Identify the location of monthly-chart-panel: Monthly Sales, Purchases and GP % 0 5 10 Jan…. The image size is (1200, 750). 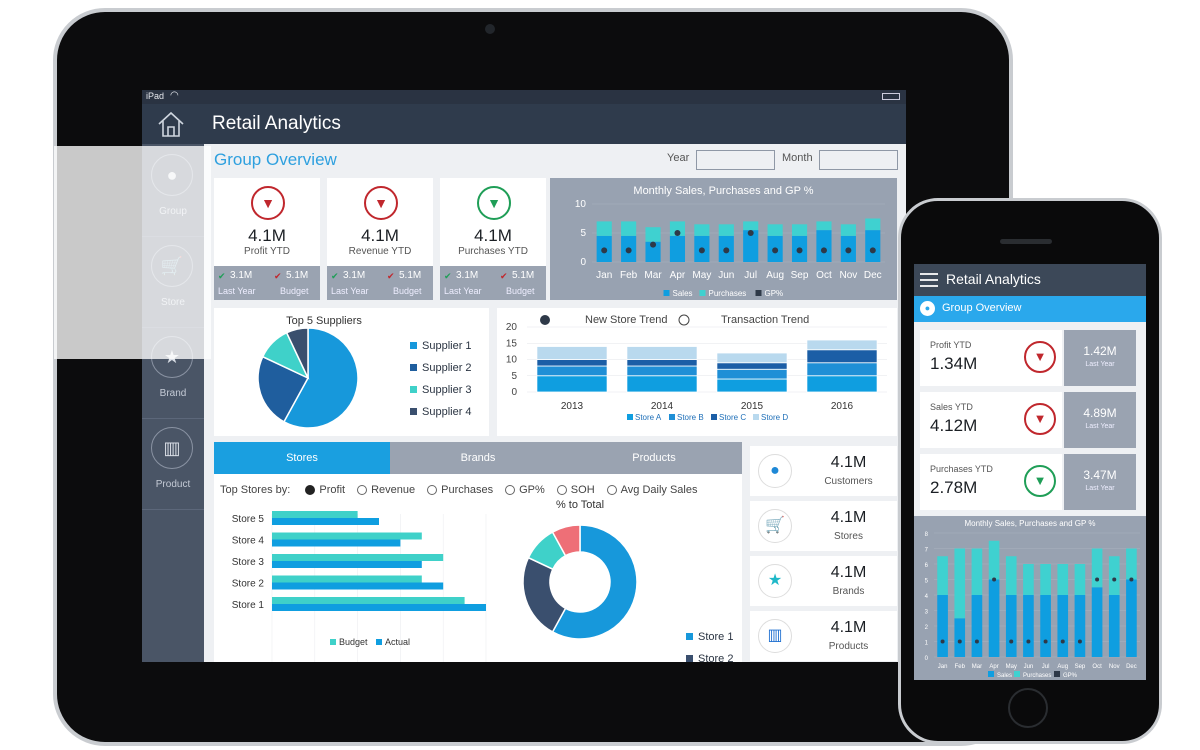
(723, 239).